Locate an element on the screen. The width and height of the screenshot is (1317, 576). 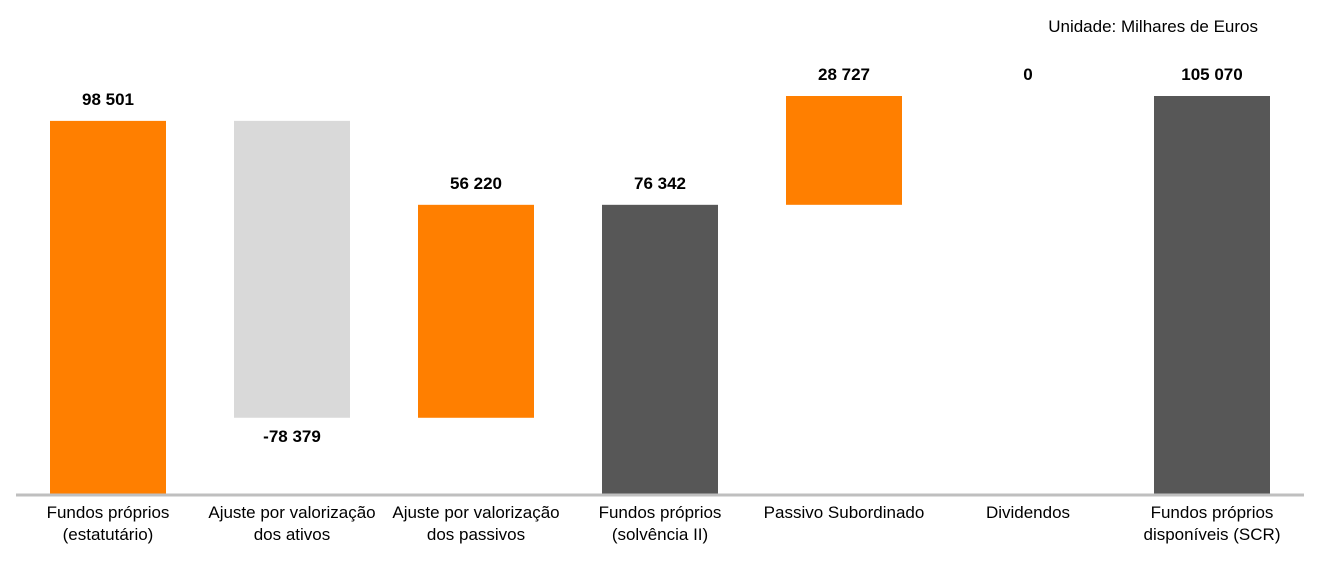
x-tick-label: Fundos próprios (solvência II) is located at coordinates (660, 523).